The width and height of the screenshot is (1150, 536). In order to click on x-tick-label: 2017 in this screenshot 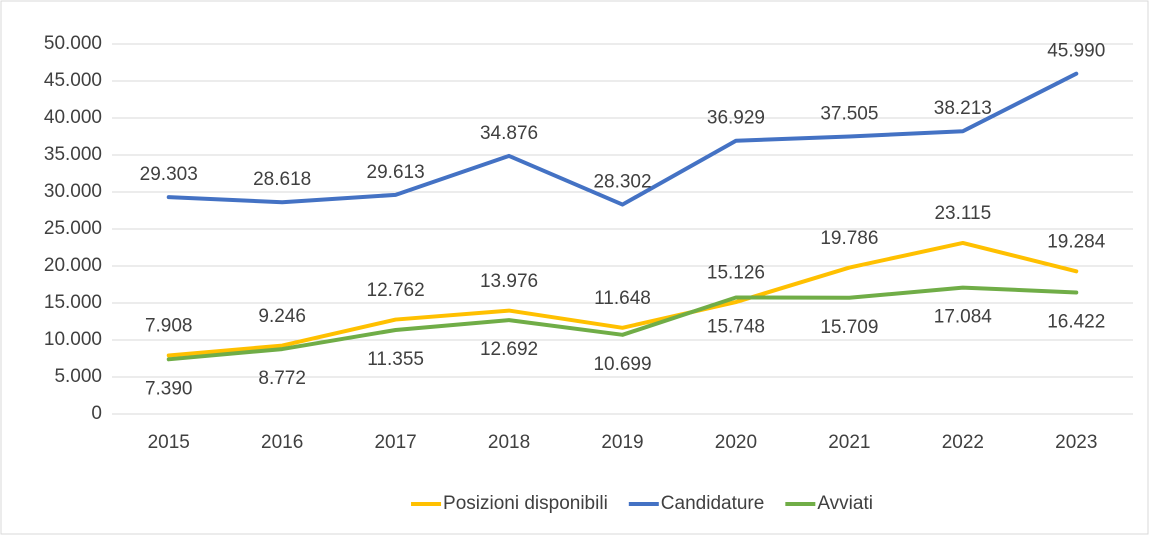, I will do `click(395, 442)`.